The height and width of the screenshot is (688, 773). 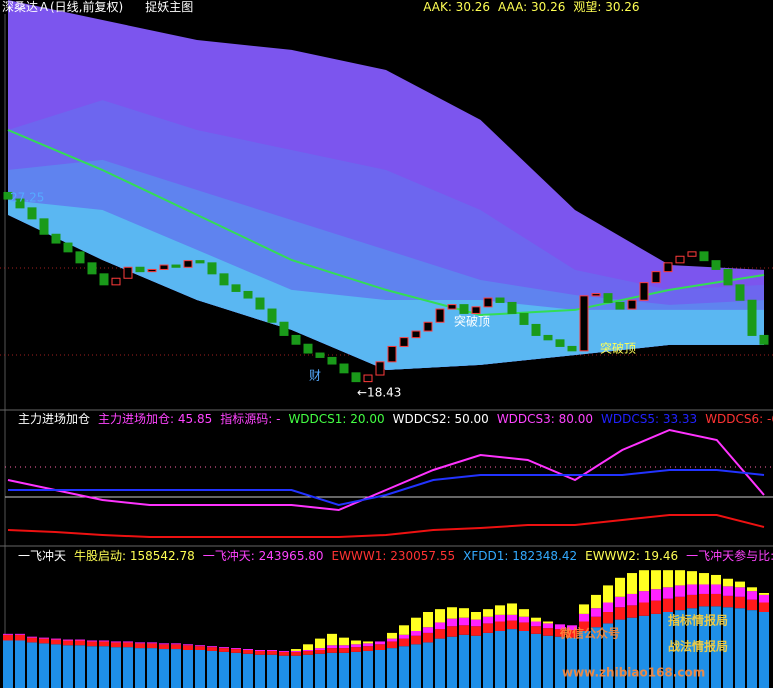 What do you see at coordinates (472, 321) in the screenshot?
I see `annotation: 突破顶` at bounding box center [472, 321].